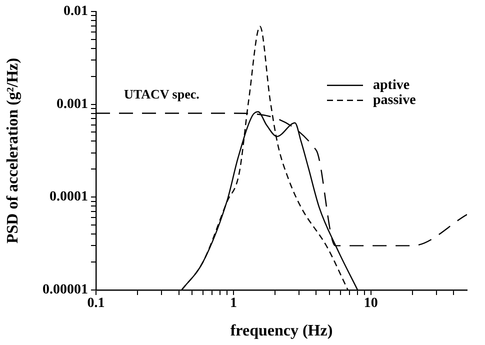  I want to click on y-tick-label: 0.01, so click(76, 12).